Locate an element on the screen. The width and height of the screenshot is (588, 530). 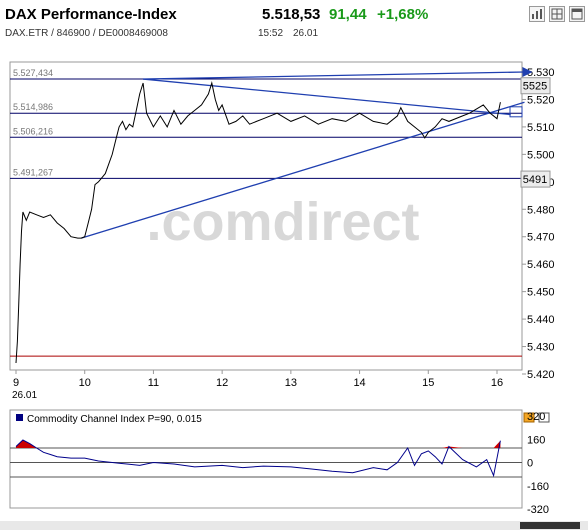
y-tick-label: 5.460 is located at coordinates (541, 265).